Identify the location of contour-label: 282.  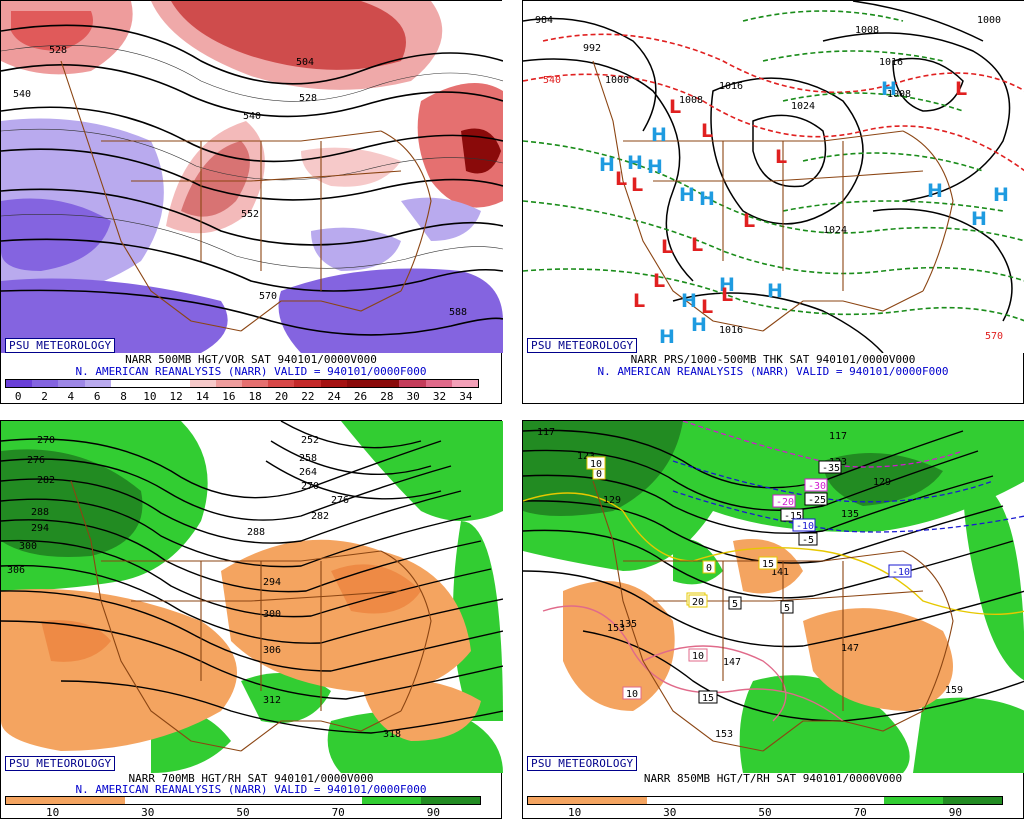
(46, 480).